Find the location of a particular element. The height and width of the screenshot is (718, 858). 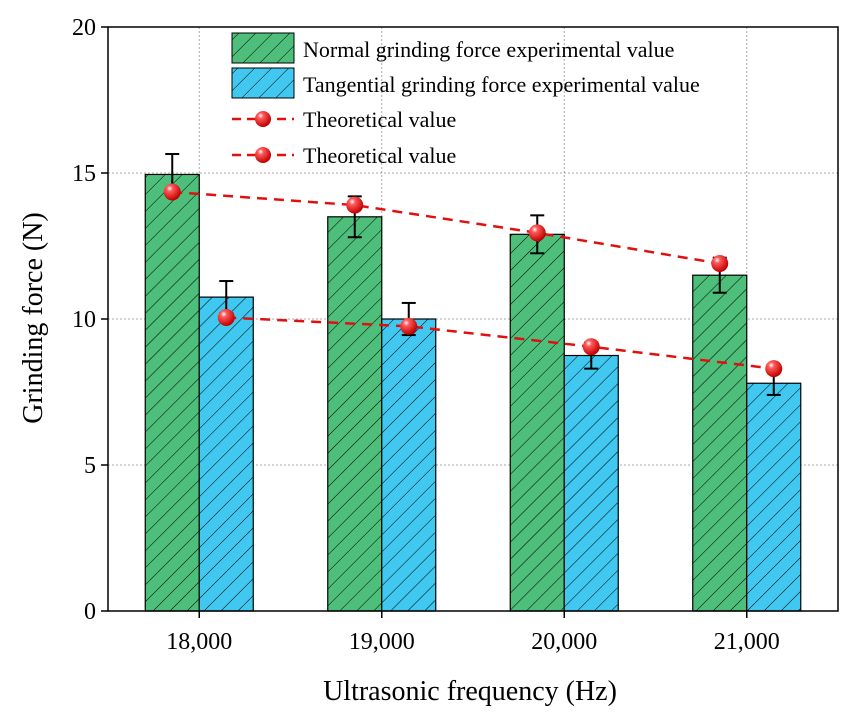

x-tick-label: 20,000 is located at coordinates (564, 642).